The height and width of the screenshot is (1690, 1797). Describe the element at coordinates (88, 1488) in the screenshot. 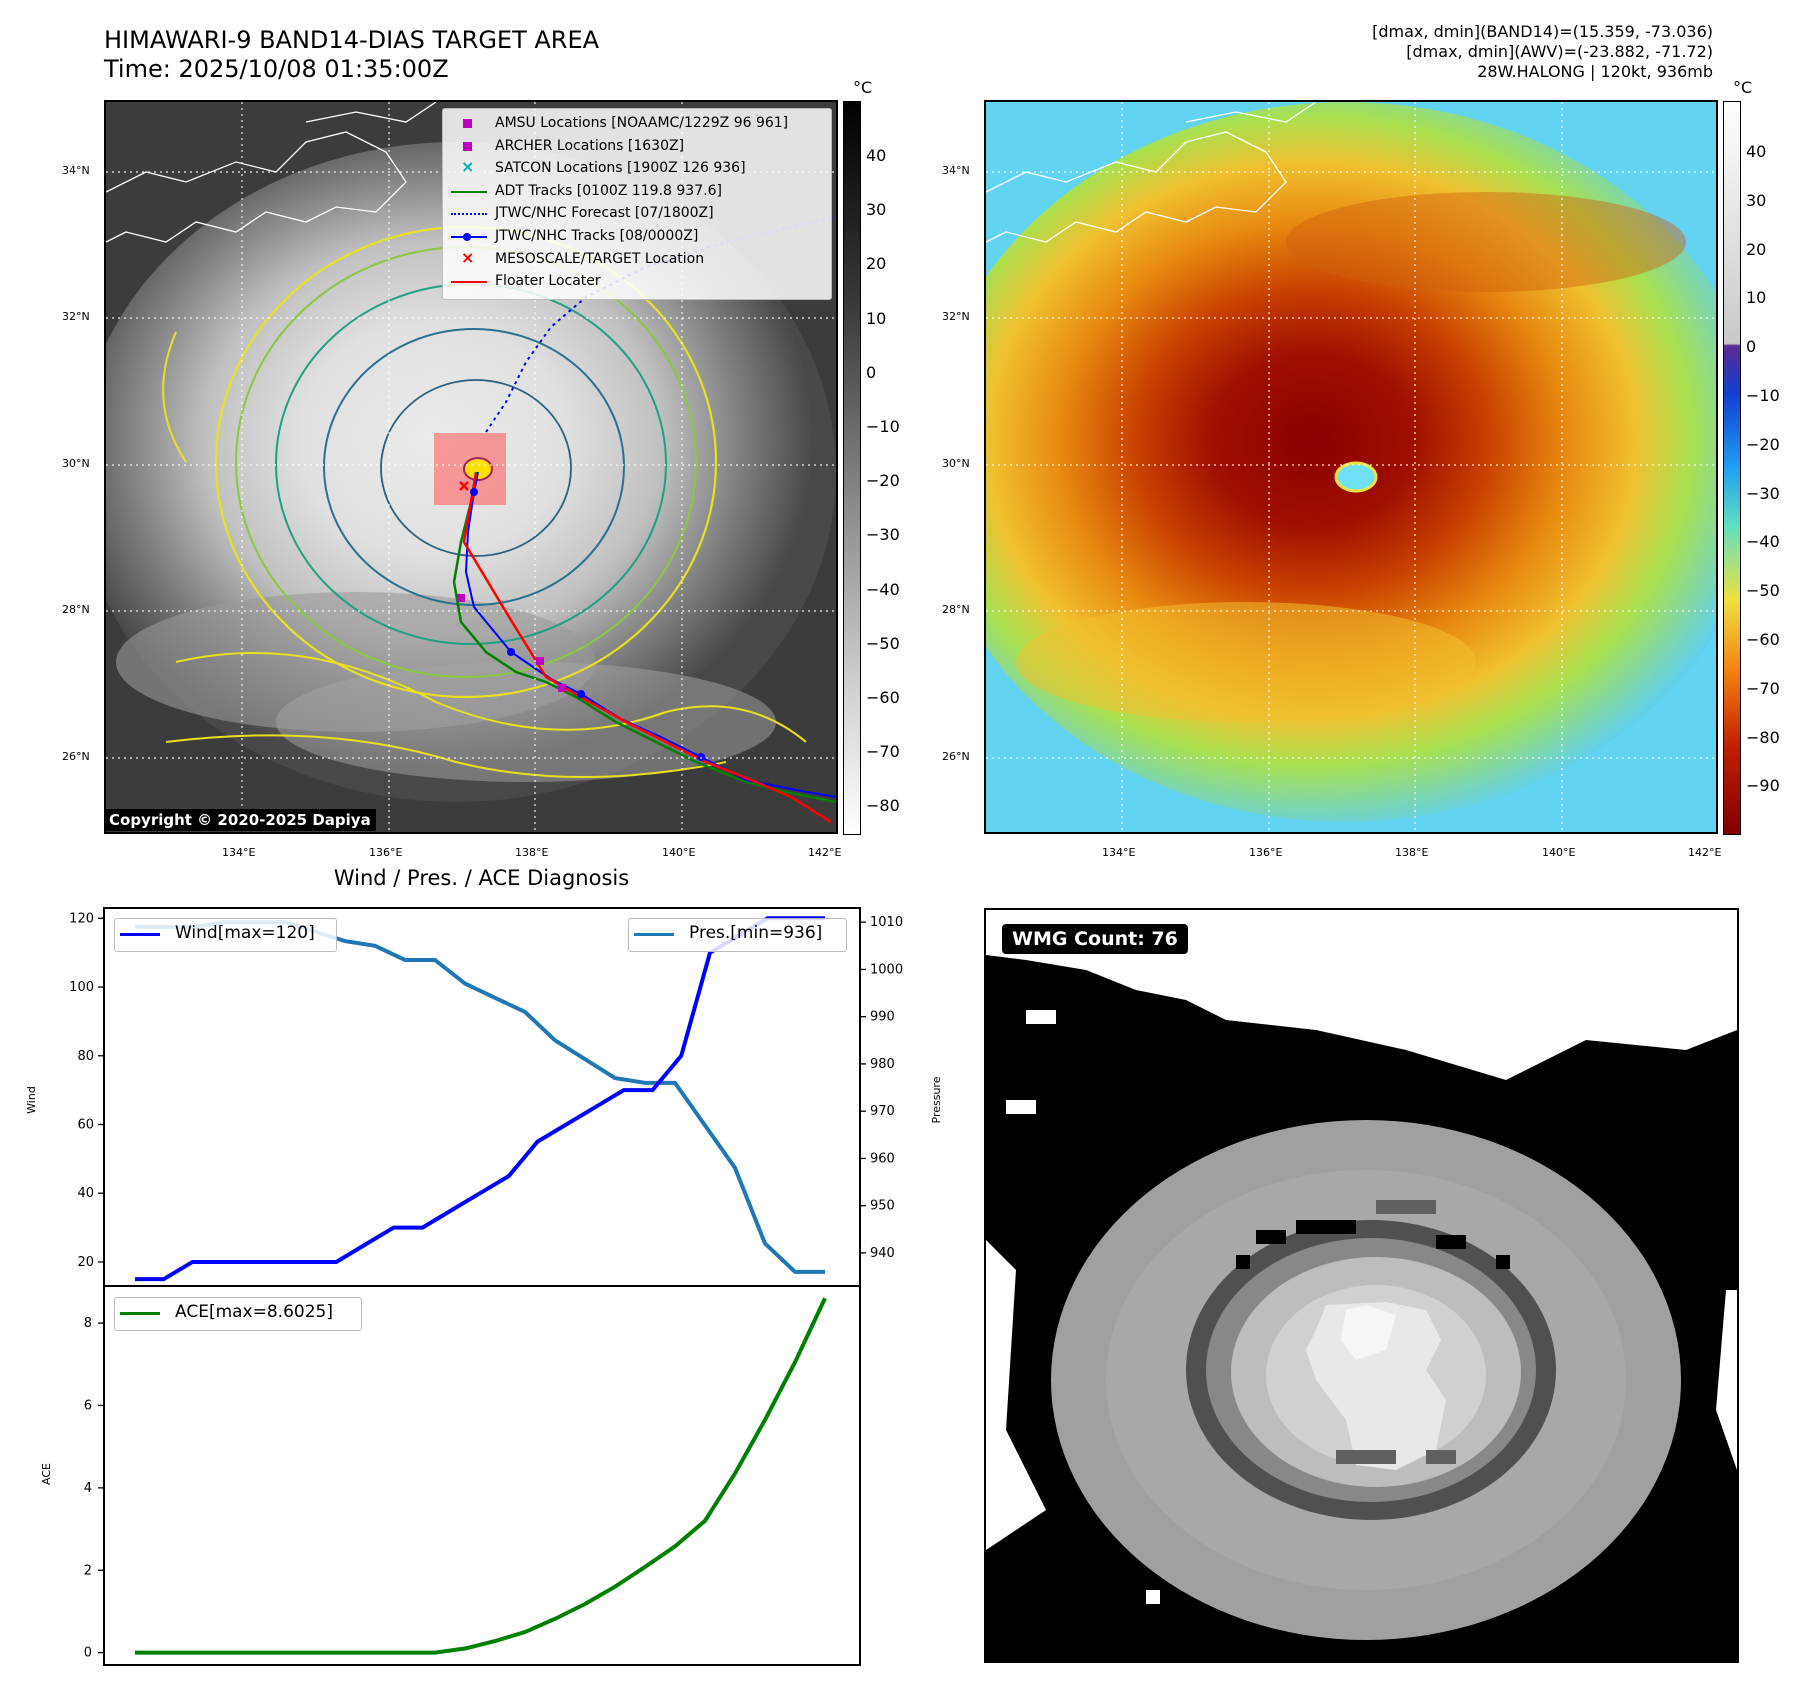

I see `ace-ytick-label: 4` at that location.